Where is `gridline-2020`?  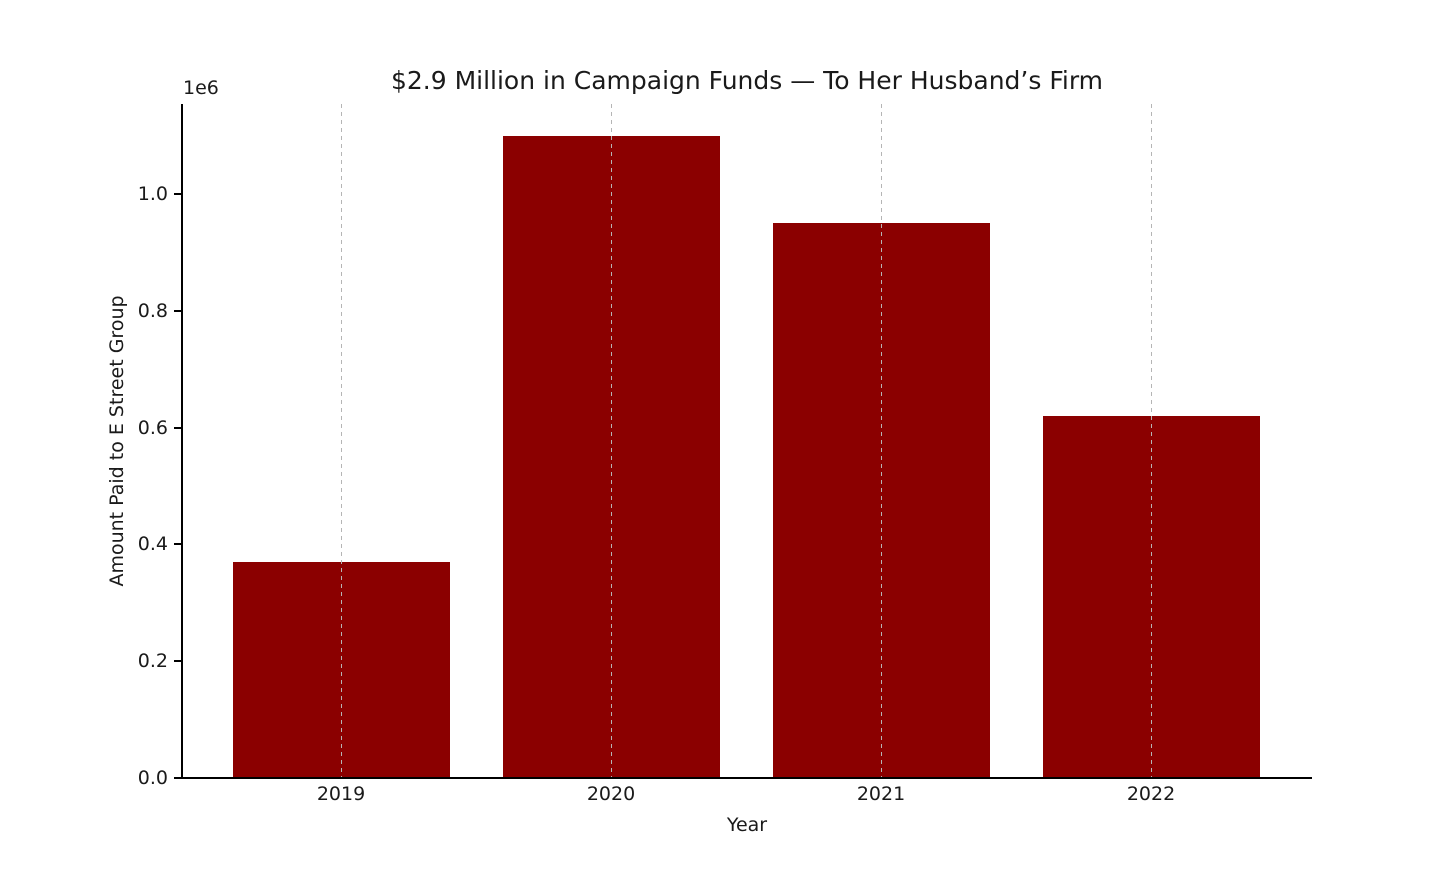 gridline-2020 is located at coordinates (611, 441).